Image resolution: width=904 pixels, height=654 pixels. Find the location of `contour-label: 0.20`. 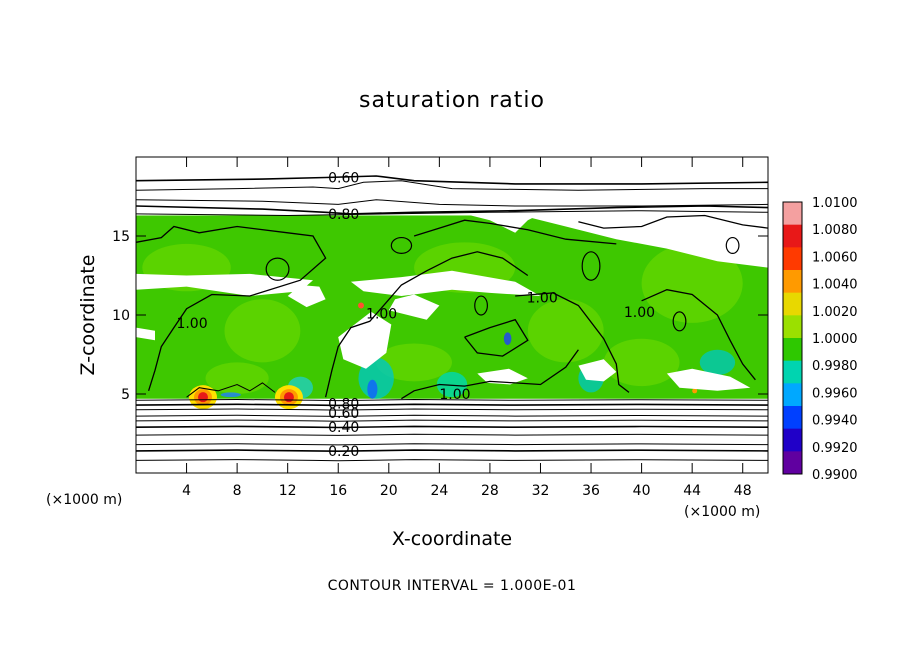

contour-label: 0.20 is located at coordinates (343, 452).